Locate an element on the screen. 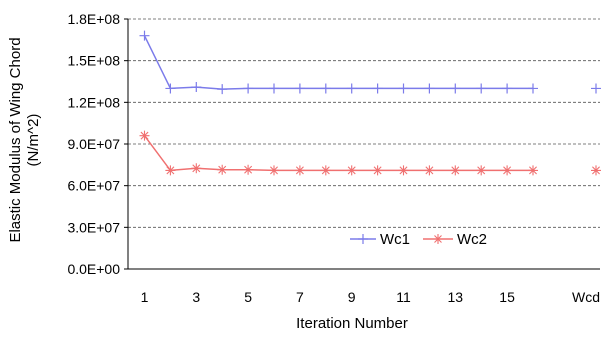 The image size is (605, 339). x-axis-title: Iteration Number is located at coordinates (352, 323).